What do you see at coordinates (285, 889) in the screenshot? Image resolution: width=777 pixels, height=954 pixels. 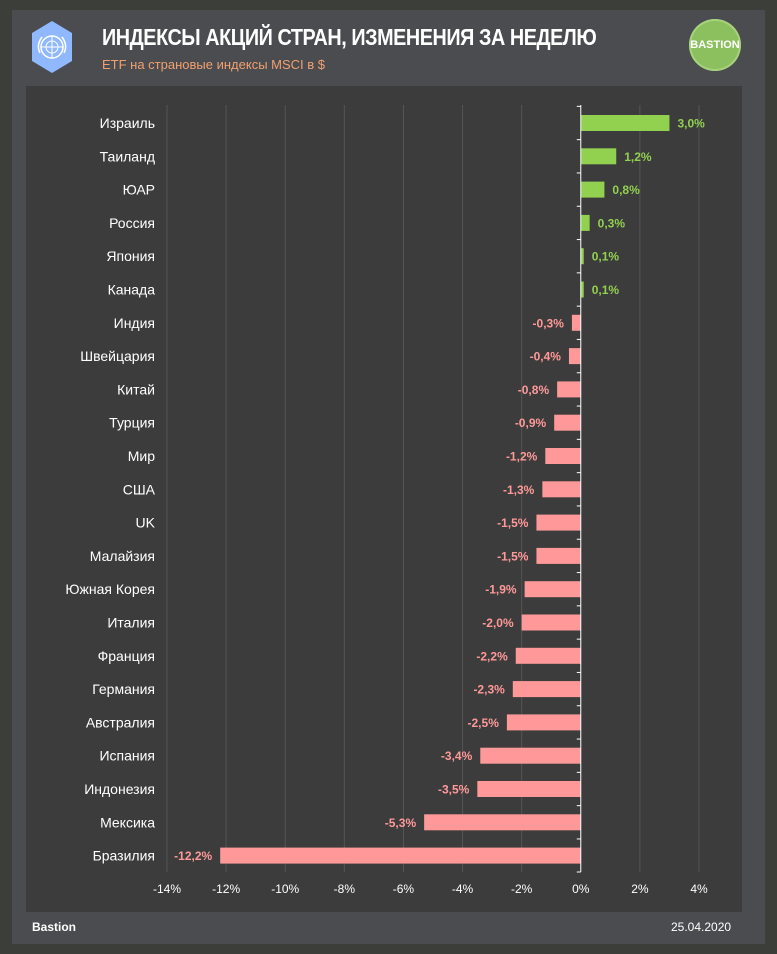 I see `x-tick-label: -10%` at bounding box center [285, 889].